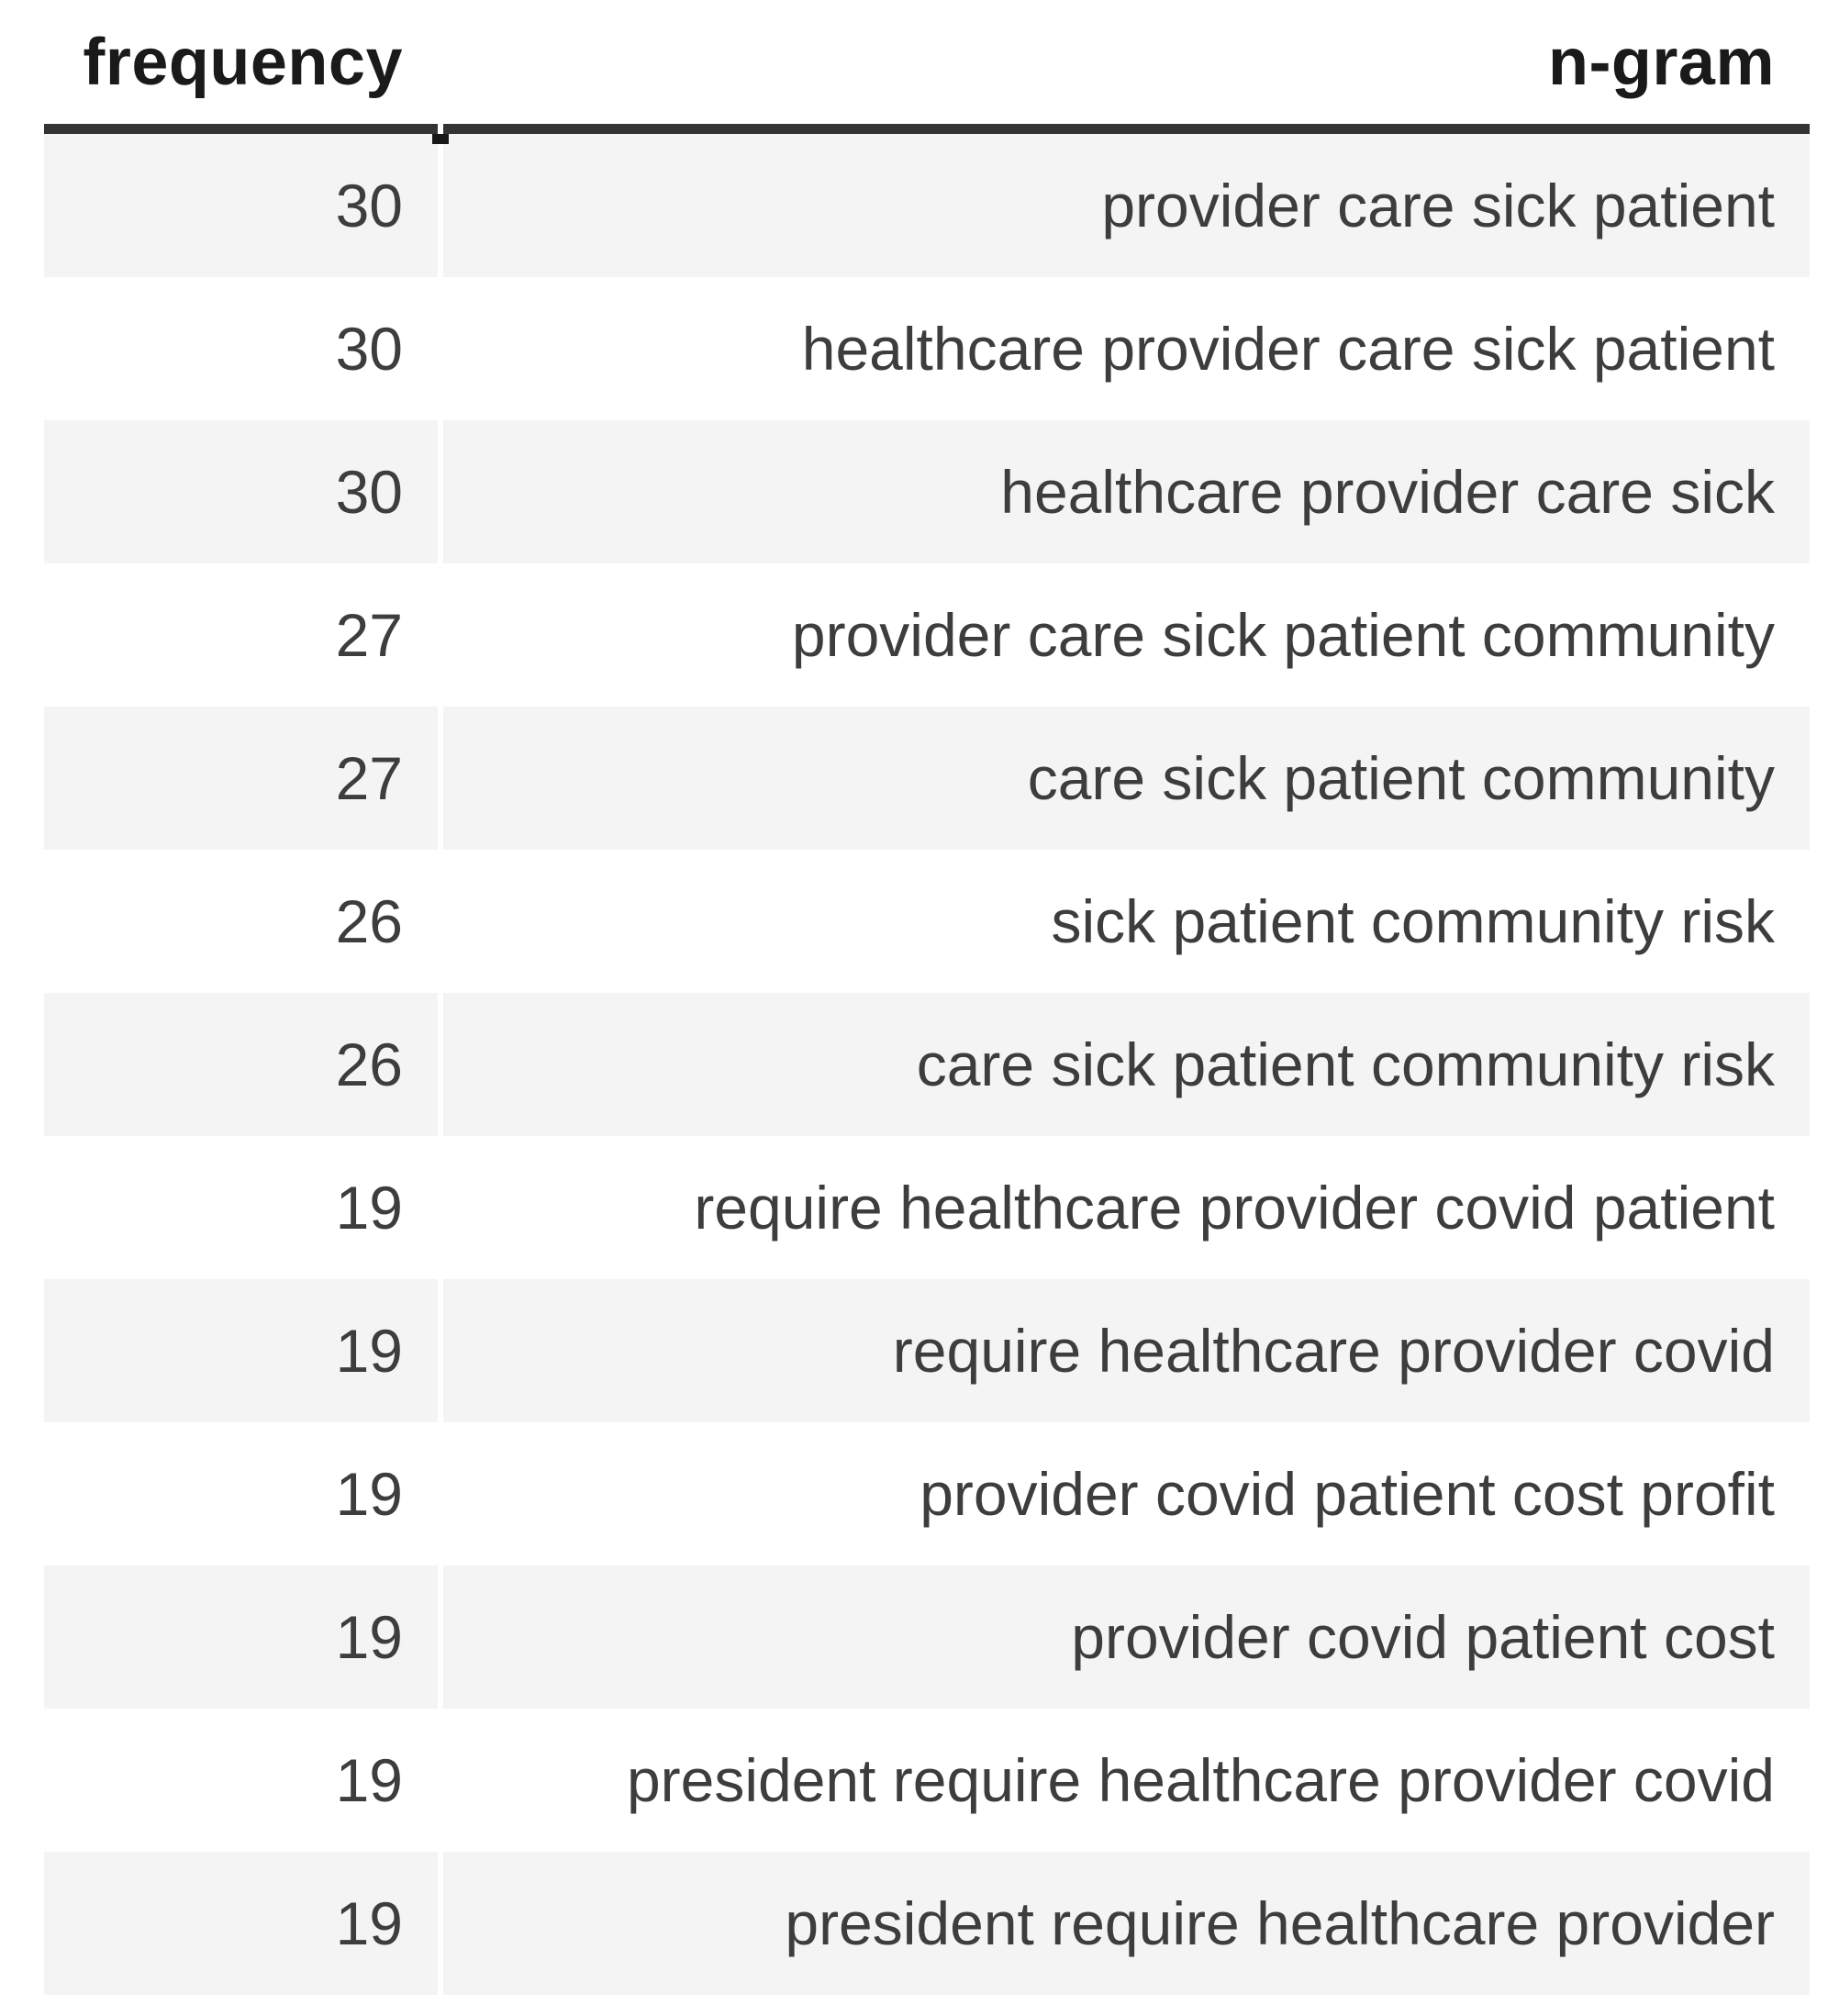 The height and width of the screenshot is (2016, 1839). Describe the element at coordinates (1126, 205) in the screenshot. I see `ngram-cell: provider care sick patient` at that location.